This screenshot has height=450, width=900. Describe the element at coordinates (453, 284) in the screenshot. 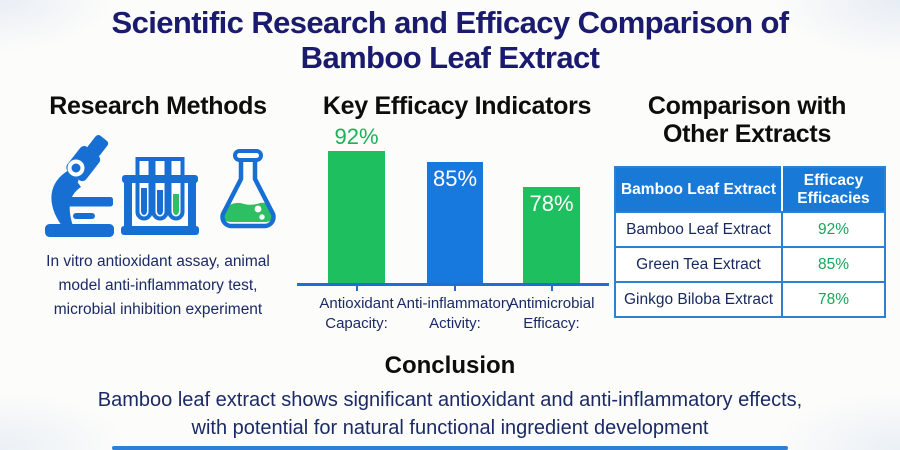

I see `x-axis-line` at that location.